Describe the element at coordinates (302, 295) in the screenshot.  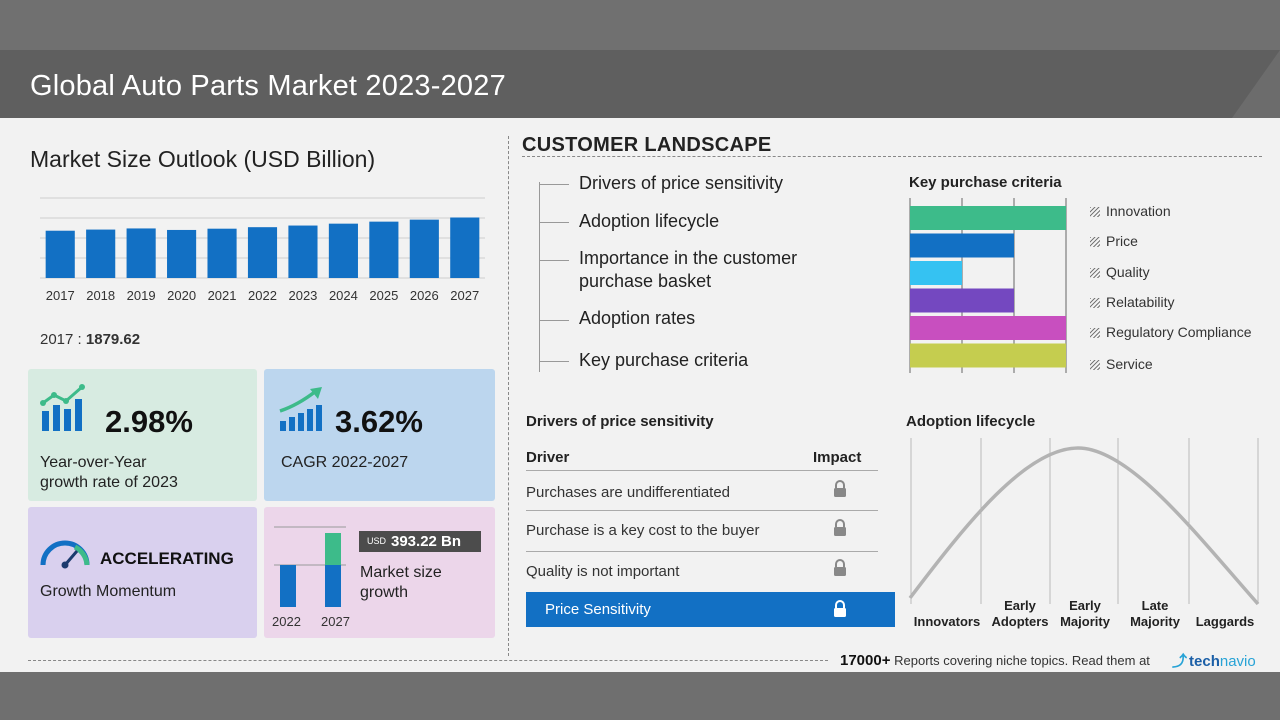
I see `x-tick-label: 2023` at that location.